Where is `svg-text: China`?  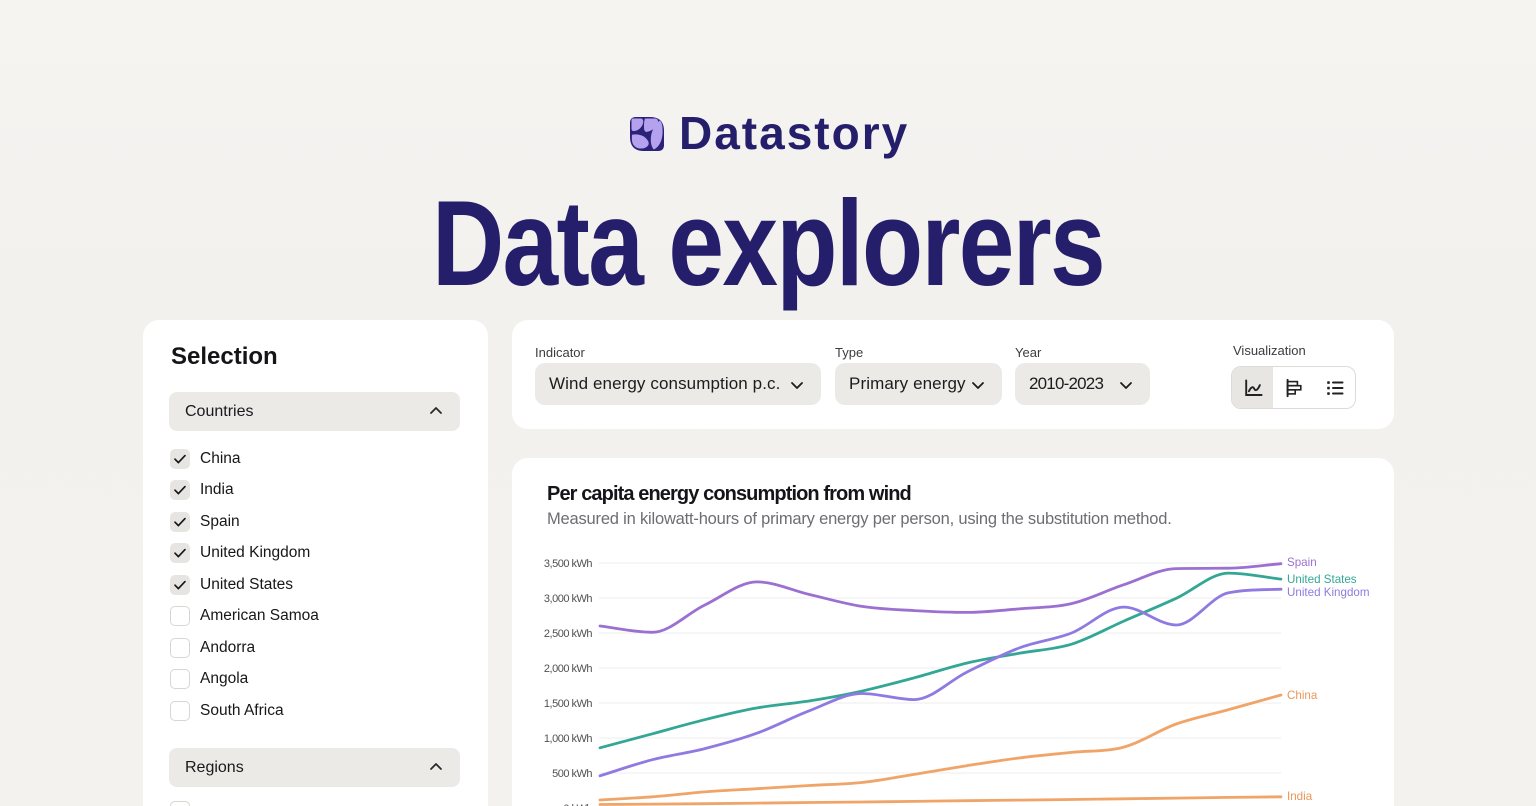 svg-text: China is located at coordinates (1302, 695).